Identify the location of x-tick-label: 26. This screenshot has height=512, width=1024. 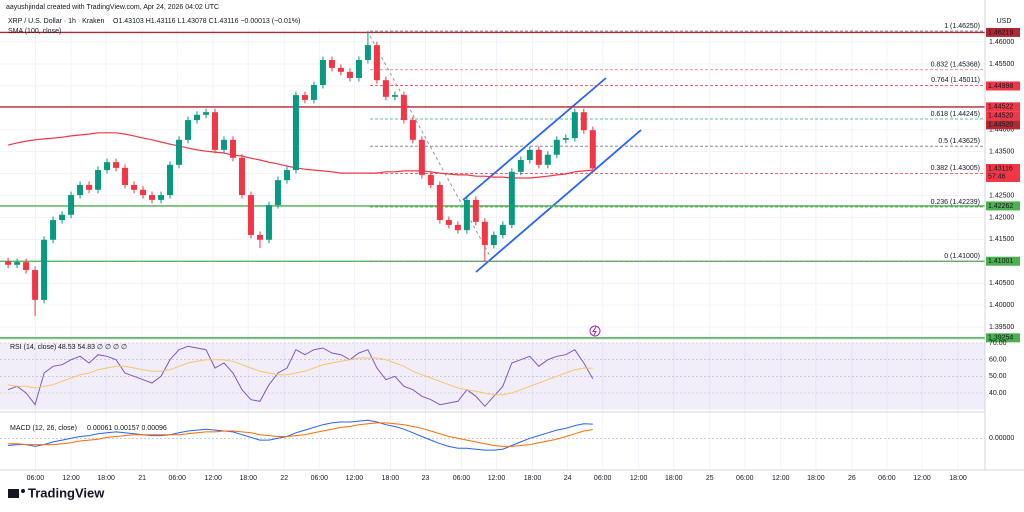
(852, 478).